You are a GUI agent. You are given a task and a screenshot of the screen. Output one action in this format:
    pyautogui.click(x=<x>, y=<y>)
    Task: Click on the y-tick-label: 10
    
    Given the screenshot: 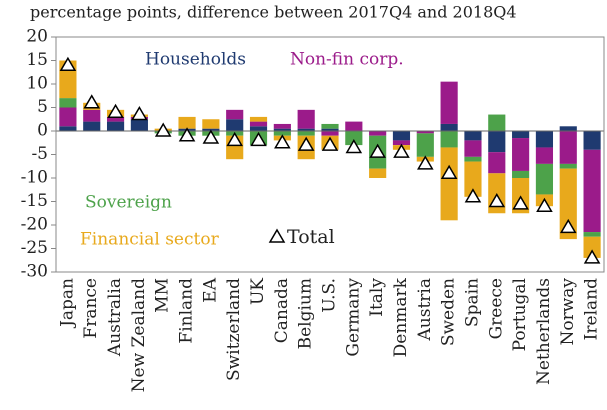 What is the action you would take?
    pyautogui.click(x=37, y=84)
    